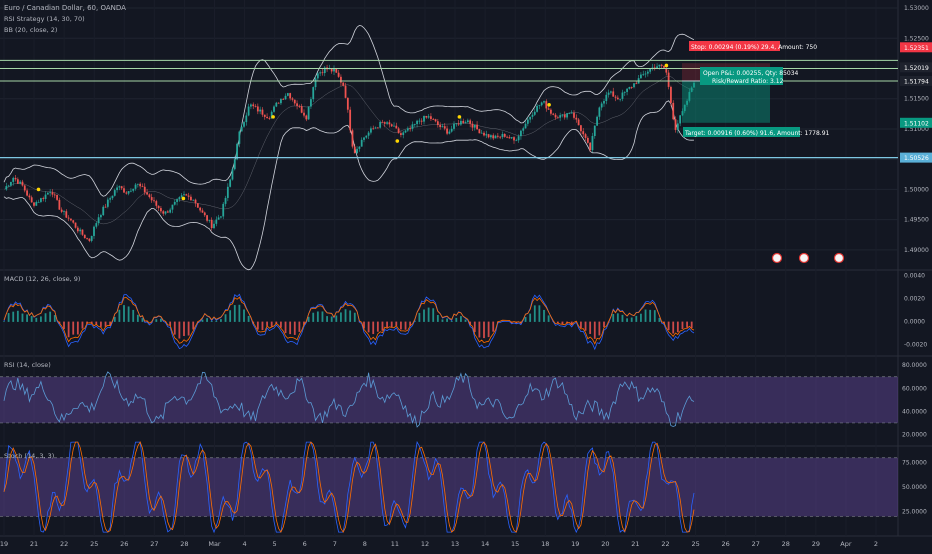 The image size is (932, 554). What do you see at coordinates (914, 322) in the screenshot?
I see `macd-tick-label: 0.0000` at bounding box center [914, 322].